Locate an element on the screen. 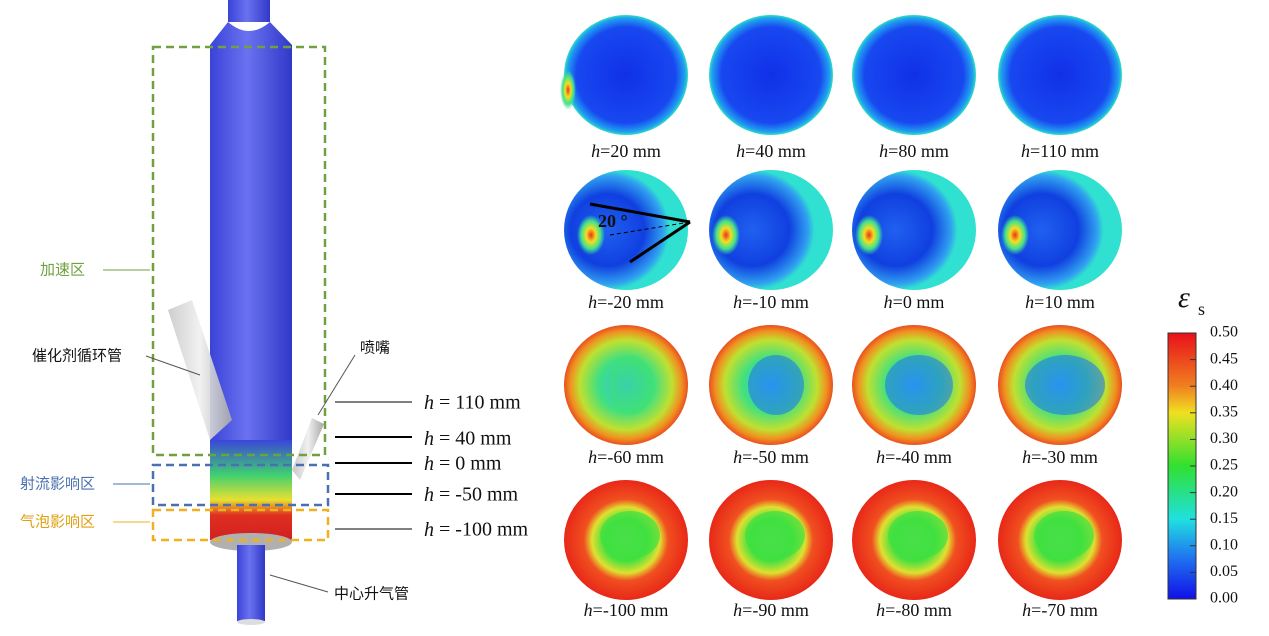 This screenshot has height=636, width=1269. colorbar-tick-label: 0.30 is located at coordinates (1224, 438).